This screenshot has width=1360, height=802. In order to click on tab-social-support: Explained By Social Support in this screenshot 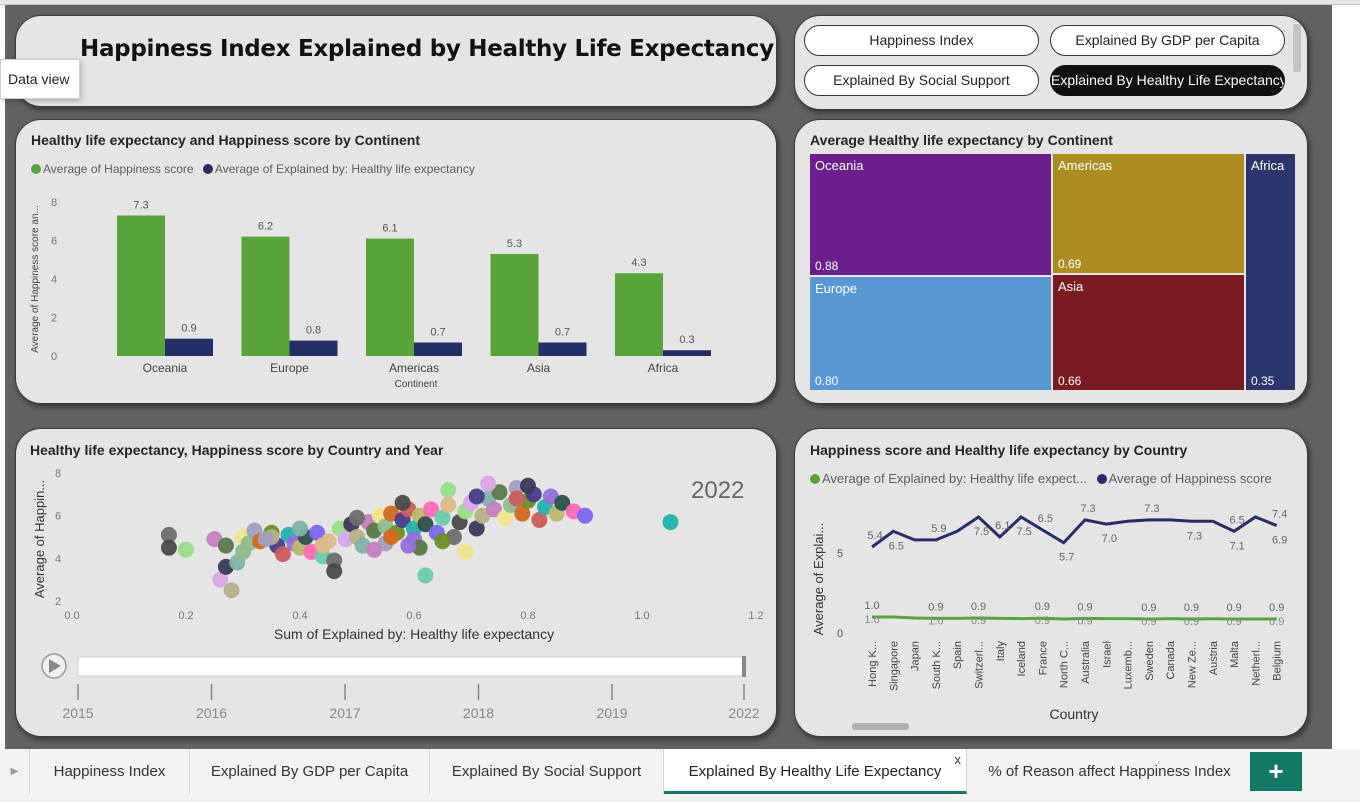, I will do `click(547, 771)`.